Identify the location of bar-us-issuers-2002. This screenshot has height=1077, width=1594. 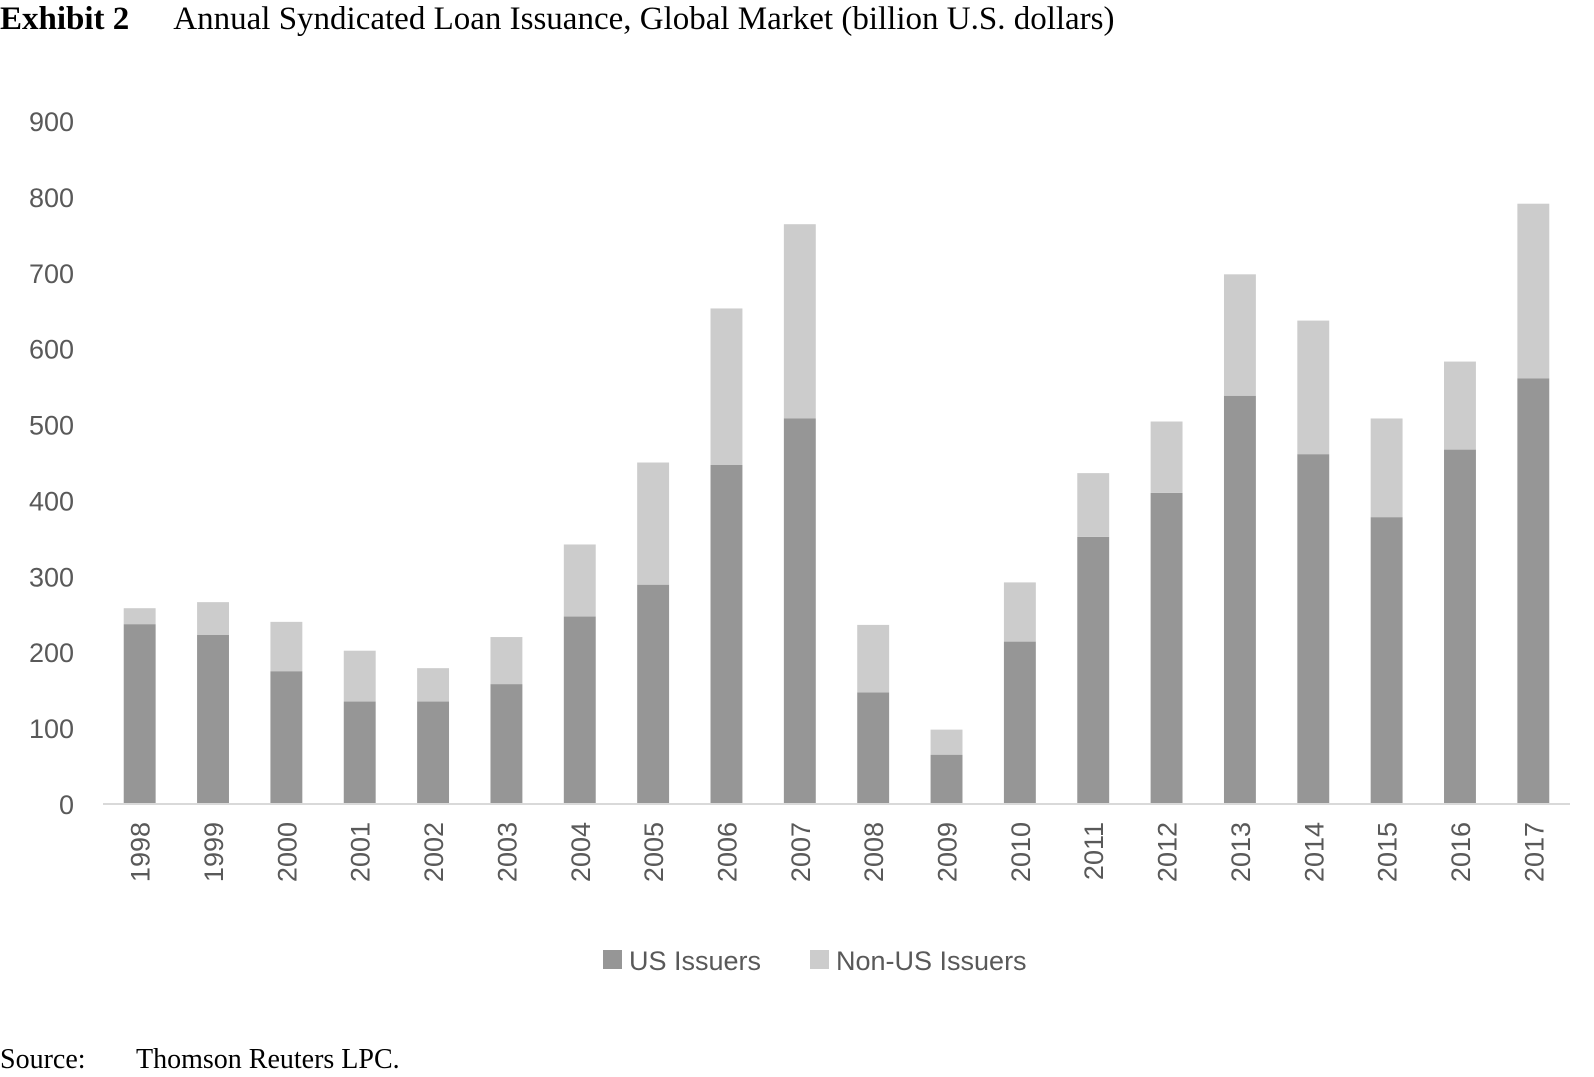
(433, 752).